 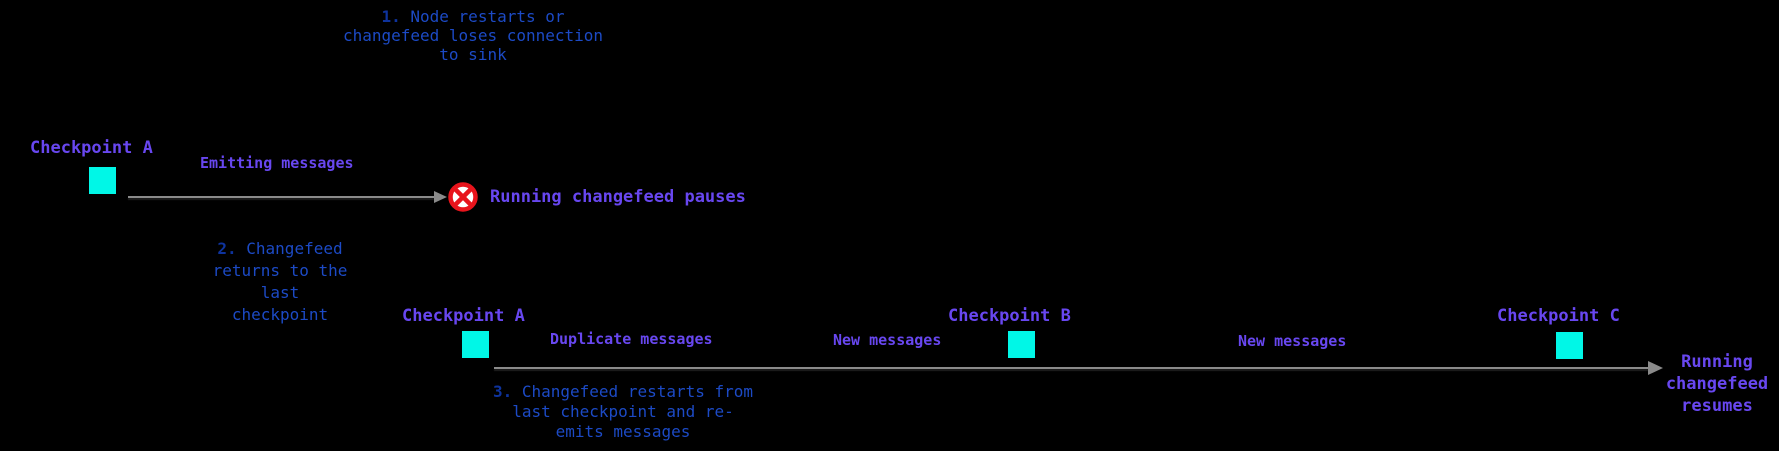 I want to click on checkpoint-a-label-bottom: Checkpoint A, so click(x=463, y=316).